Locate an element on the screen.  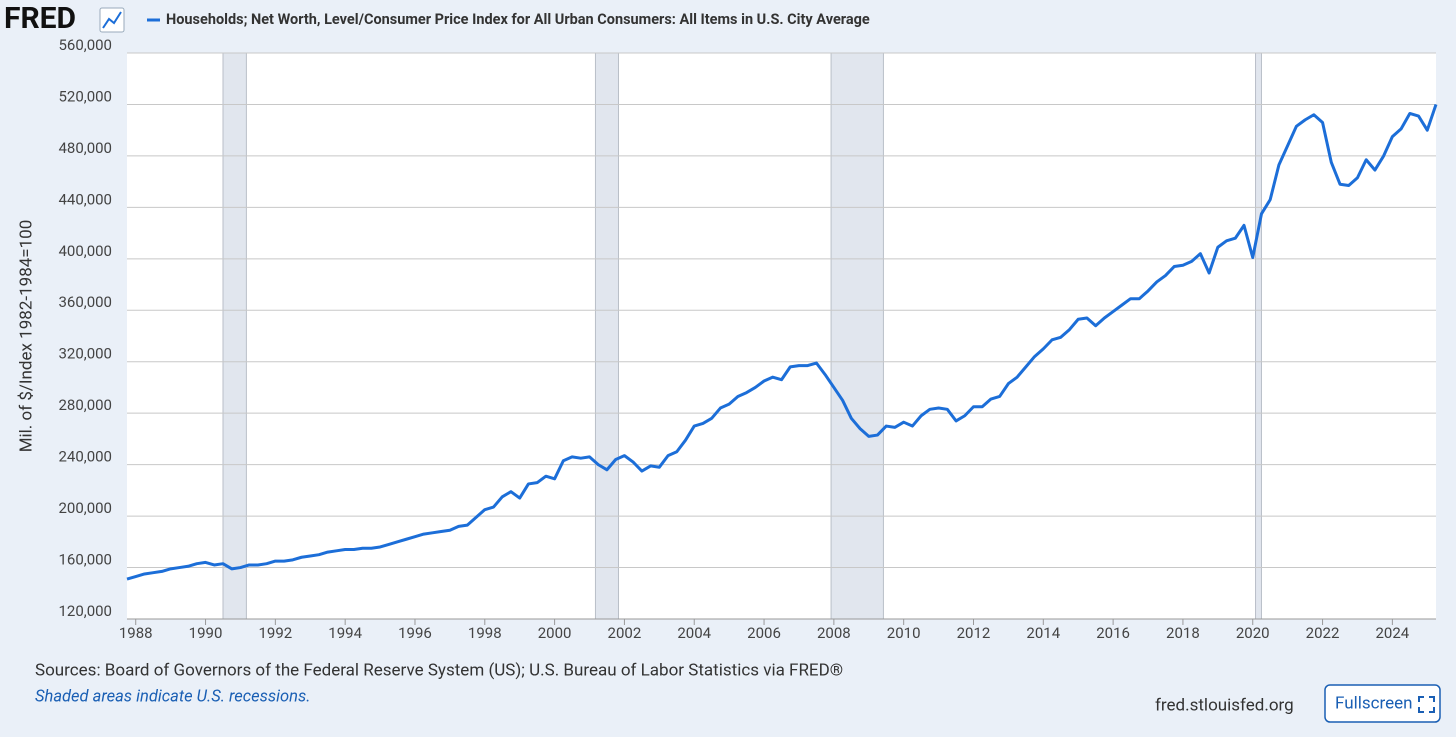
site-link: fred.stlouisfed.org is located at coordinates (1224, 705).